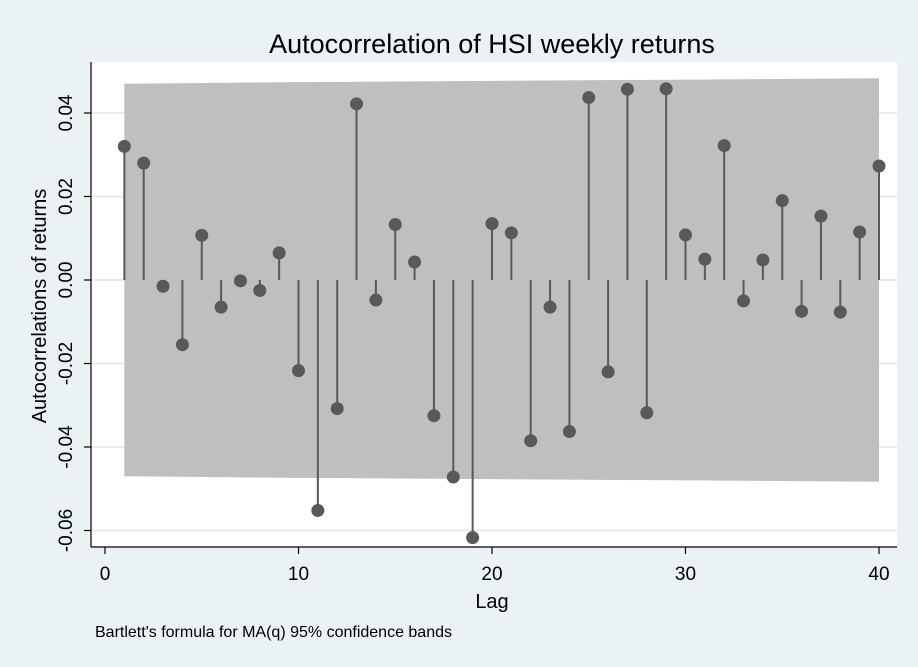 The height and width of the screenshot is (667, 918). What do you see at coordinates (66, 280) in the screenshot?
I see `y-tick-label-3: 0.00` at bounding box center [66, 280].